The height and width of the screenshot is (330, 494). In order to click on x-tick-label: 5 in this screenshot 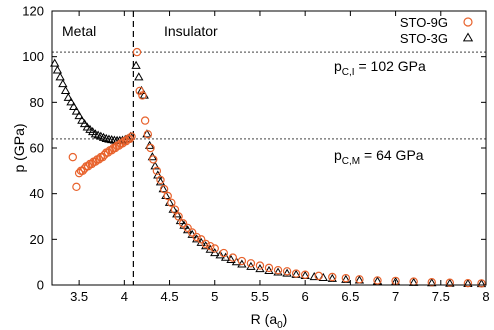, I will do `click(214, 296)`.